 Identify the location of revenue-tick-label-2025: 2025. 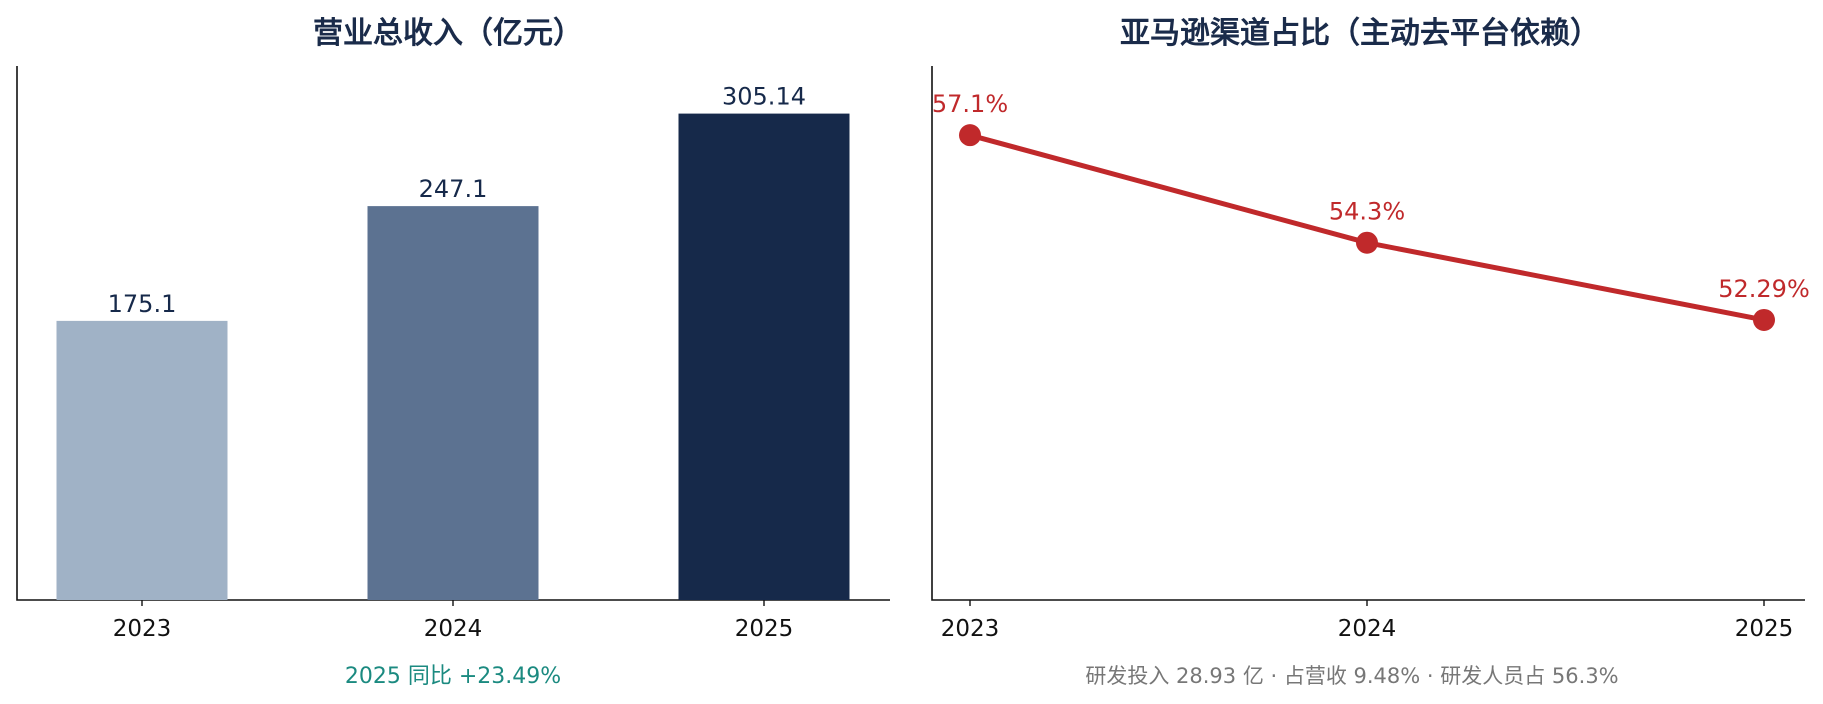
(764, 629).